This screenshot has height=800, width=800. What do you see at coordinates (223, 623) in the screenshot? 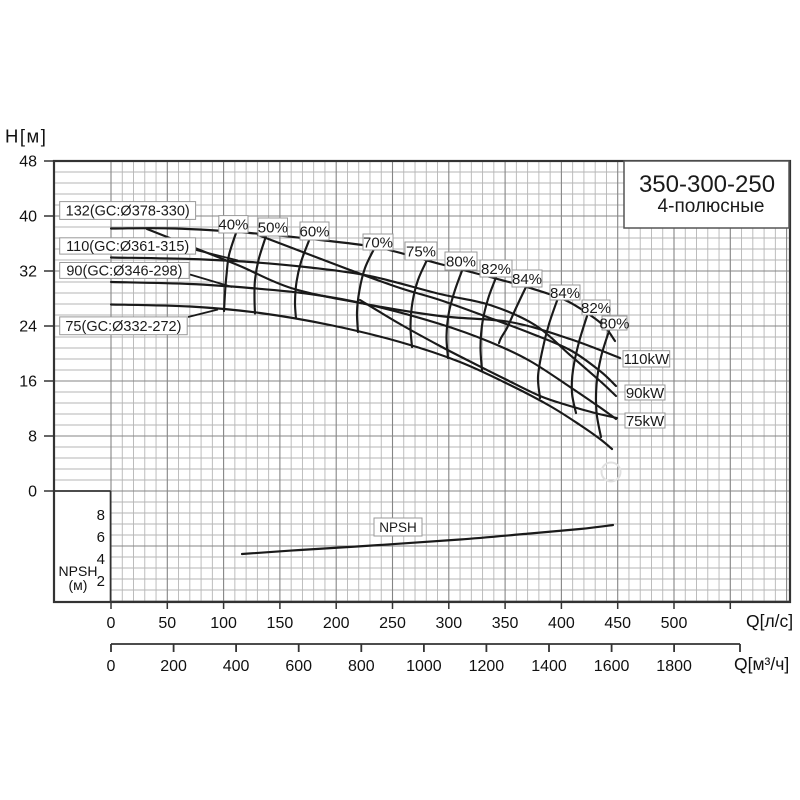
I see `svg-text: 100` at bounding box center [223, 623].